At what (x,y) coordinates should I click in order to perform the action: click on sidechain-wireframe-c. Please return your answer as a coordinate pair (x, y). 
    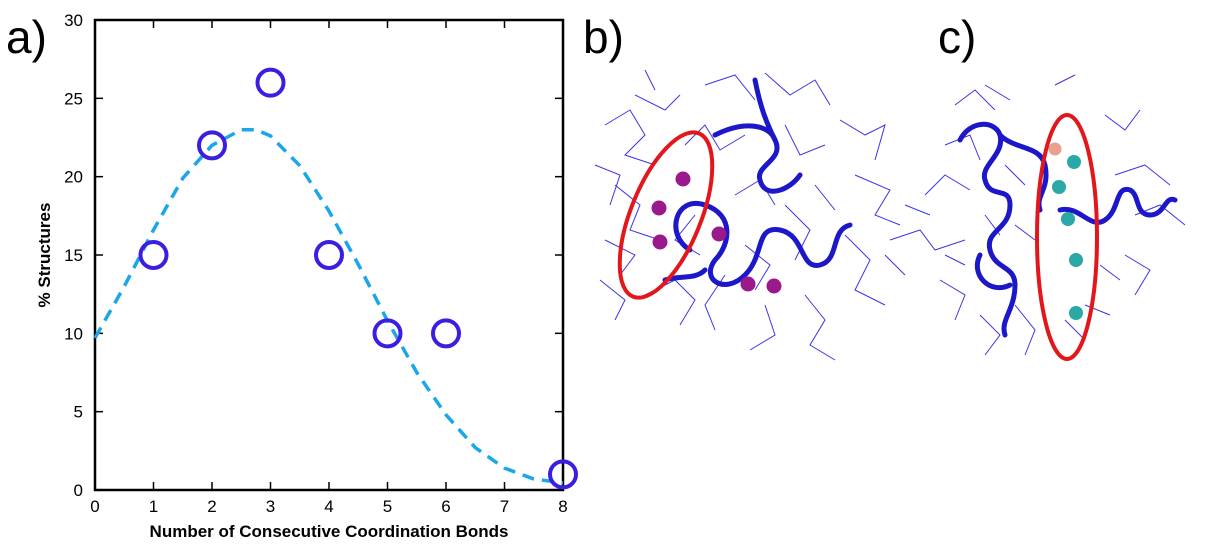
    Looking at the image, I should click on (1037, 215).